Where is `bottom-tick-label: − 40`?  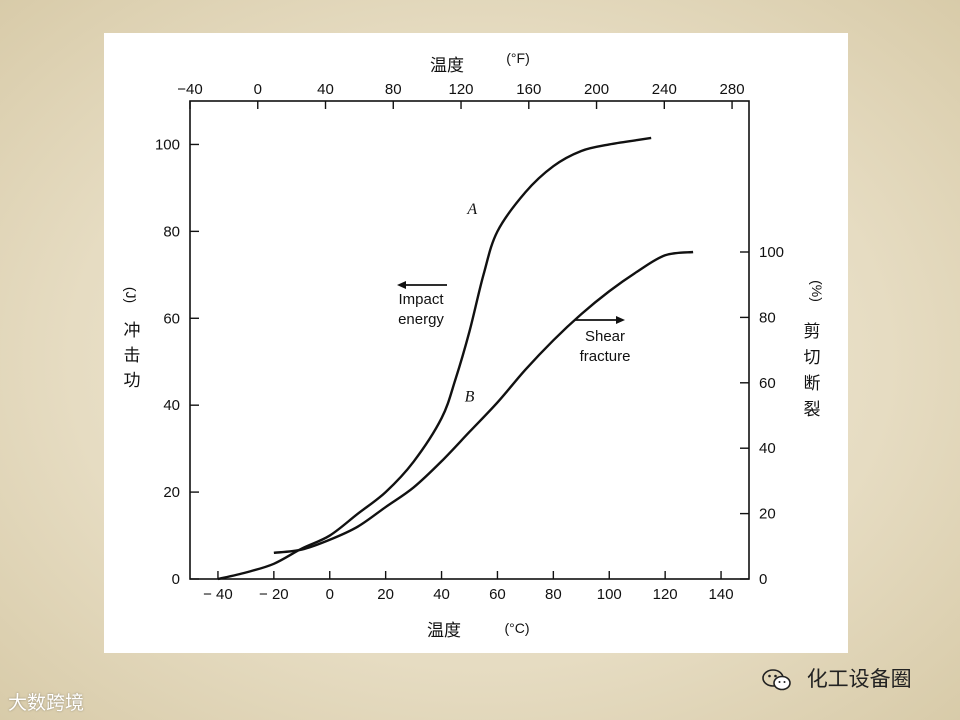 bottom-tick-label: − 40 is located at coordinates (218, 594).